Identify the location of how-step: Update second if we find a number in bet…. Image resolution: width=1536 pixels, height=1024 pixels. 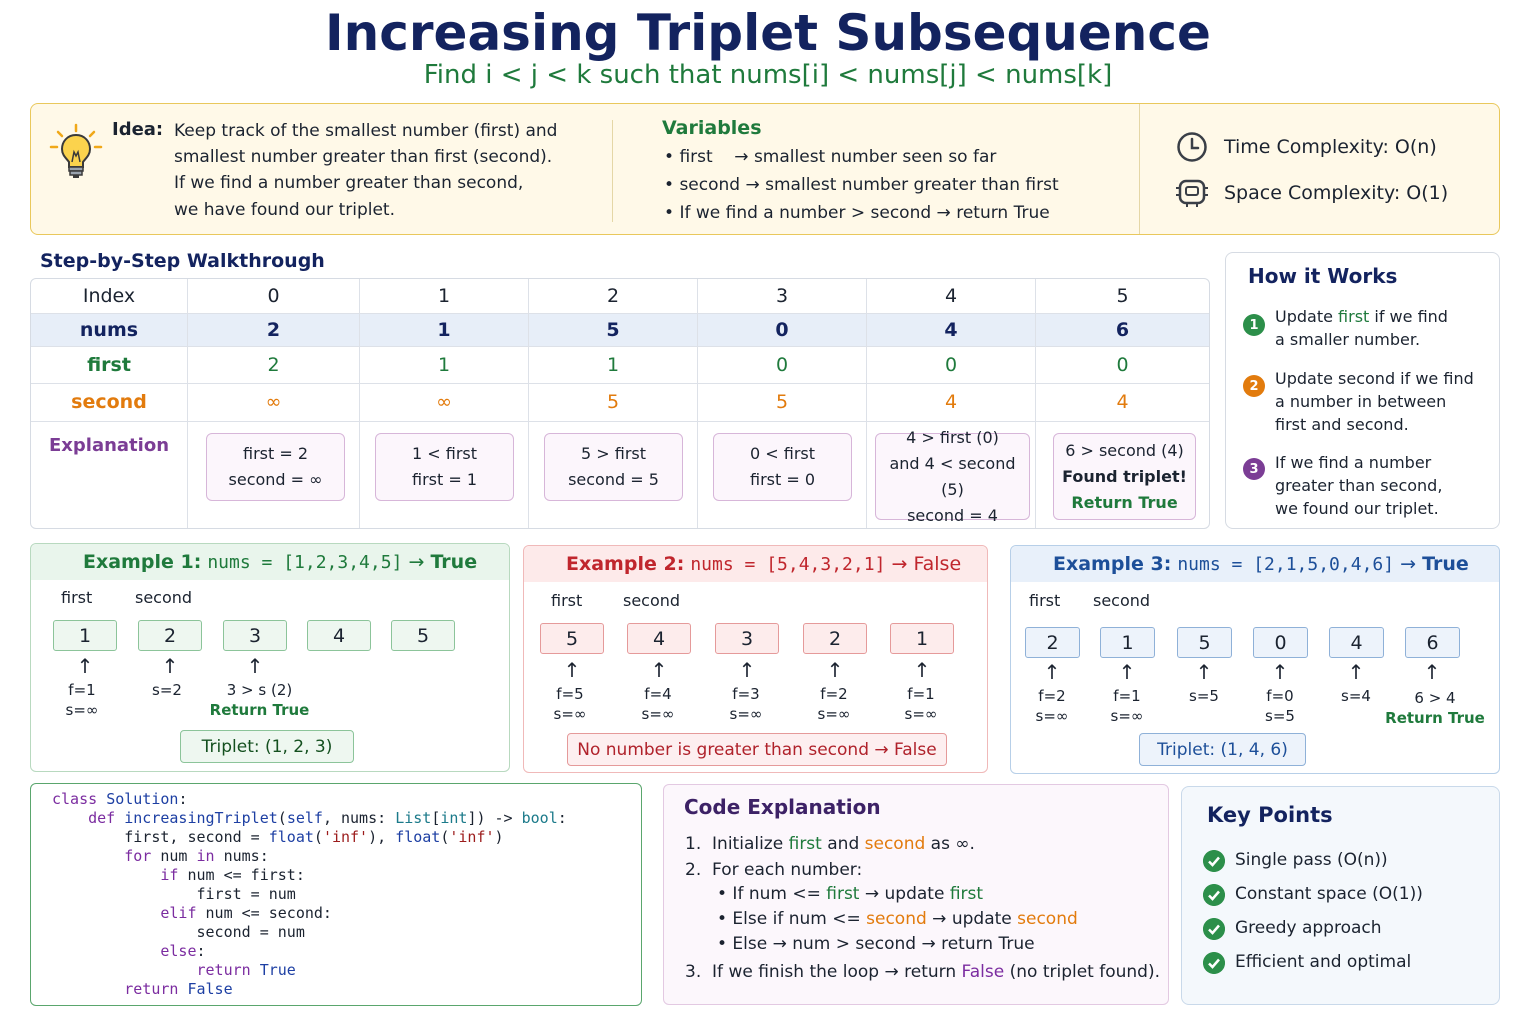
(1374, 401).